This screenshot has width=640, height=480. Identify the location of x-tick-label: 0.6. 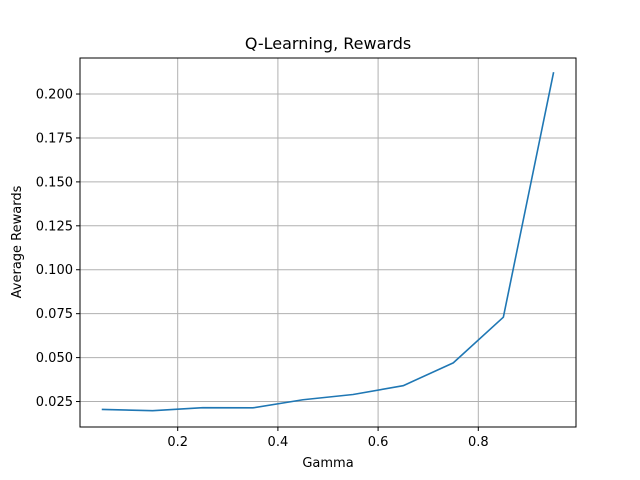
(378, 442).